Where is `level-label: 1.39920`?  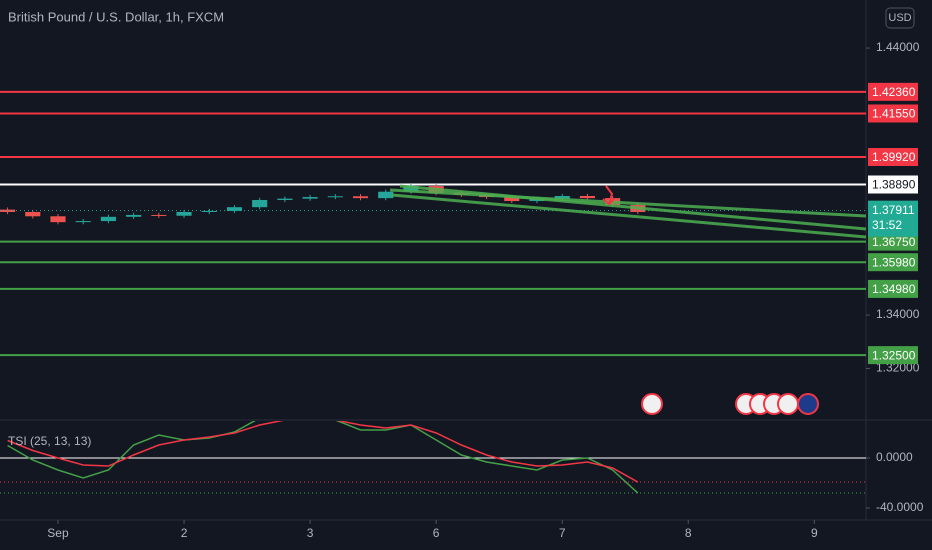 level-label: 1.39920 is located at coordinates (894, 157).